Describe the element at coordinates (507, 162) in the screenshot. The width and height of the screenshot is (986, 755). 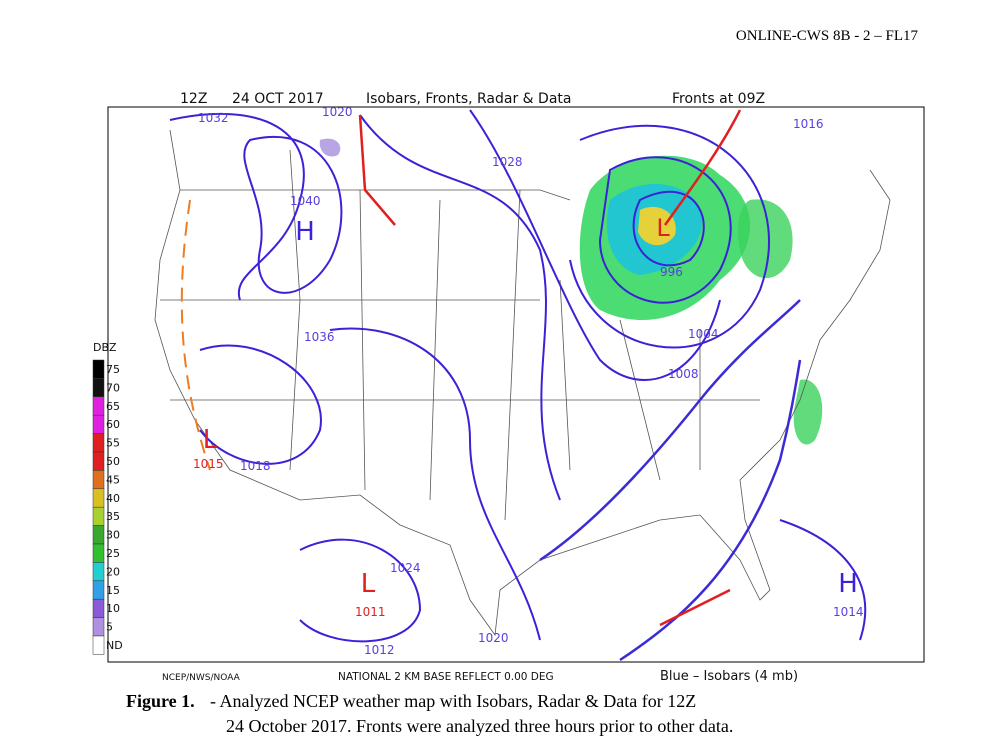
I see `isobar-label: 1028` at that location.